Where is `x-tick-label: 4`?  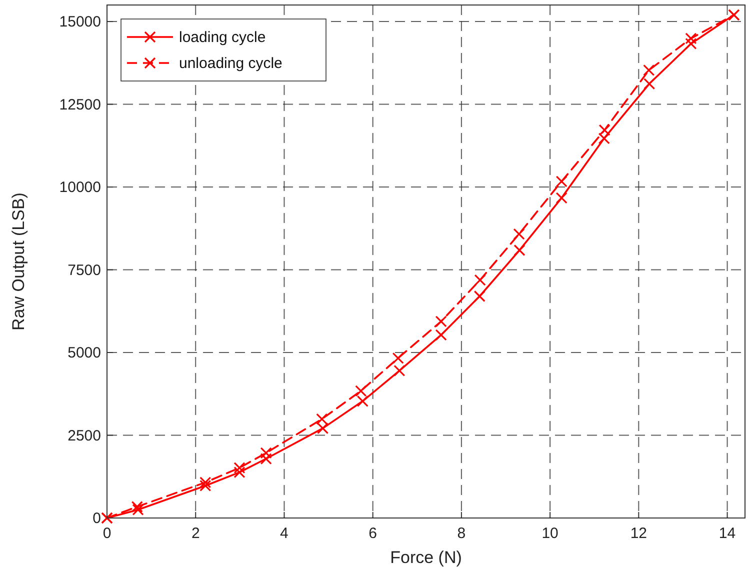
x-tick-label: 4 is located at coordinates (284, 533).